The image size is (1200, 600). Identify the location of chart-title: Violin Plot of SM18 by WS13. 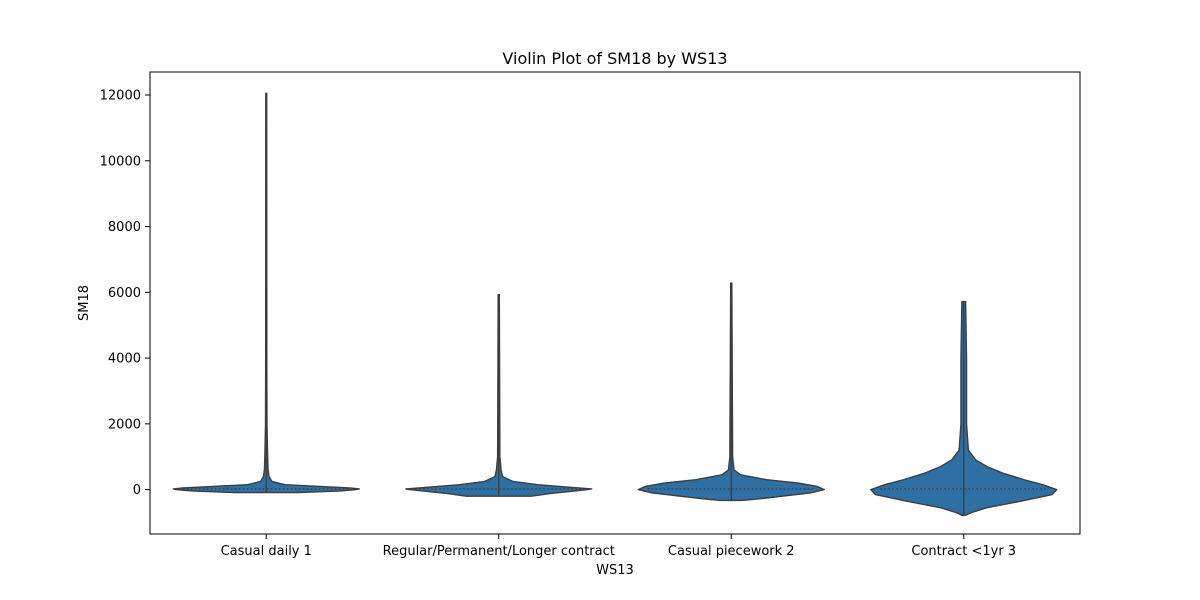
(614, 58).